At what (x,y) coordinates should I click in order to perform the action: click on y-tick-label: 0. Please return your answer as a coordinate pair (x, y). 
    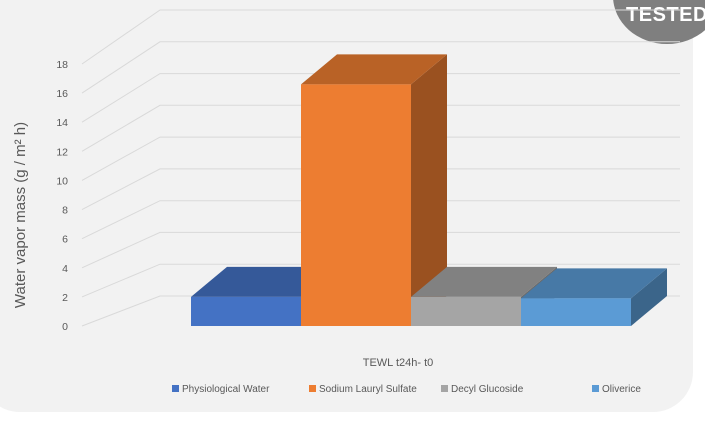
    Looking at the image, I should click on (65, 327).